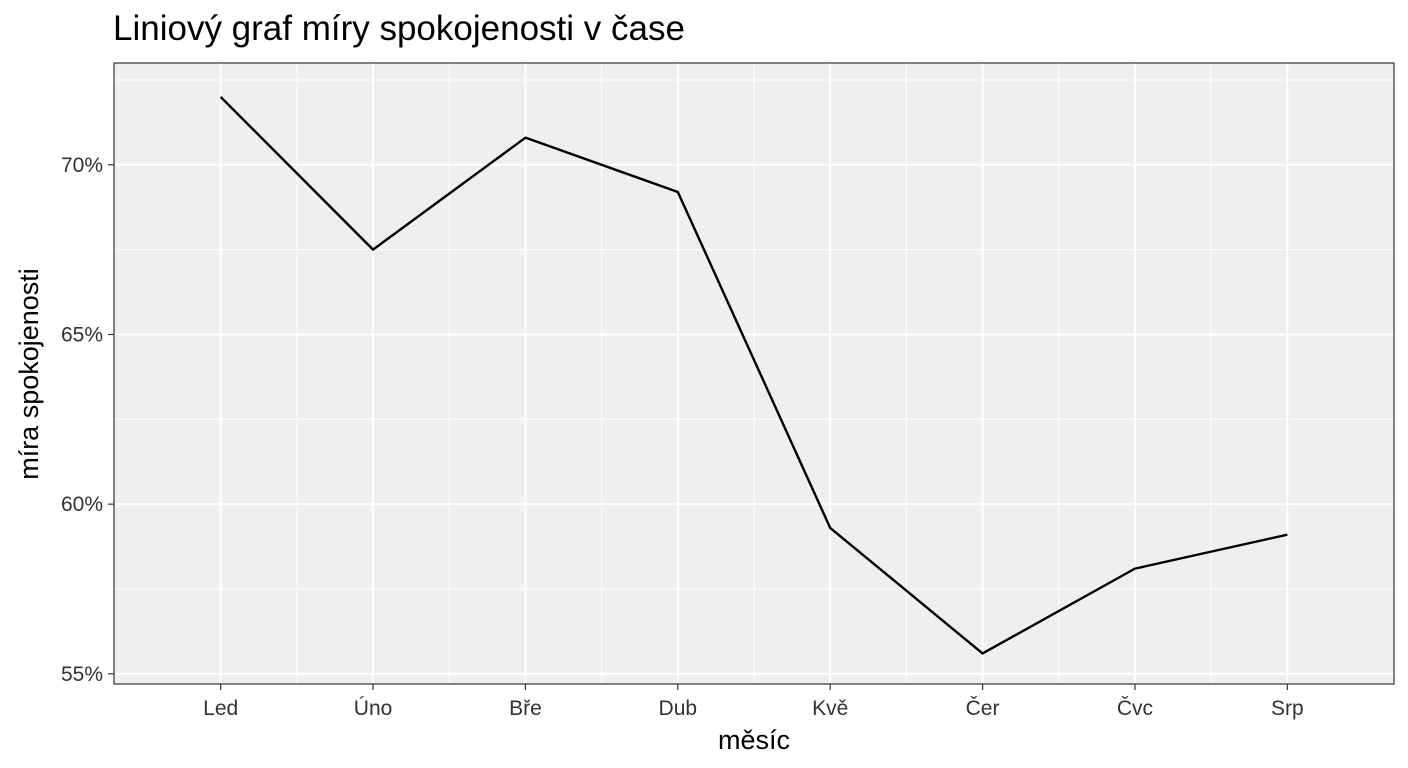 This screenshot has width=1408, height=768. I want to click on x-tick-label: Bře, so click(525, 708).